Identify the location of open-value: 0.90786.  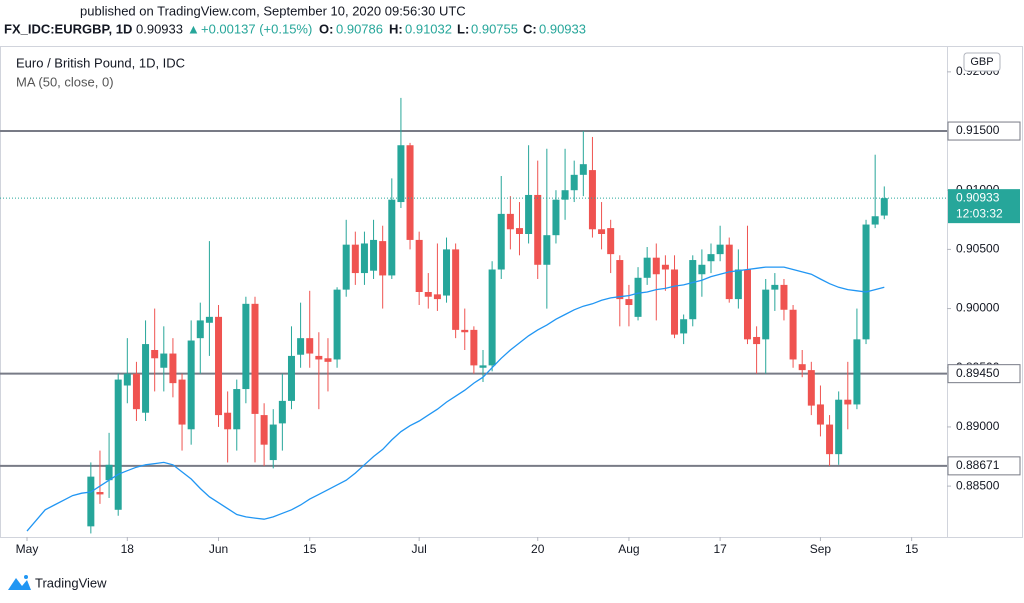
(359, 28).